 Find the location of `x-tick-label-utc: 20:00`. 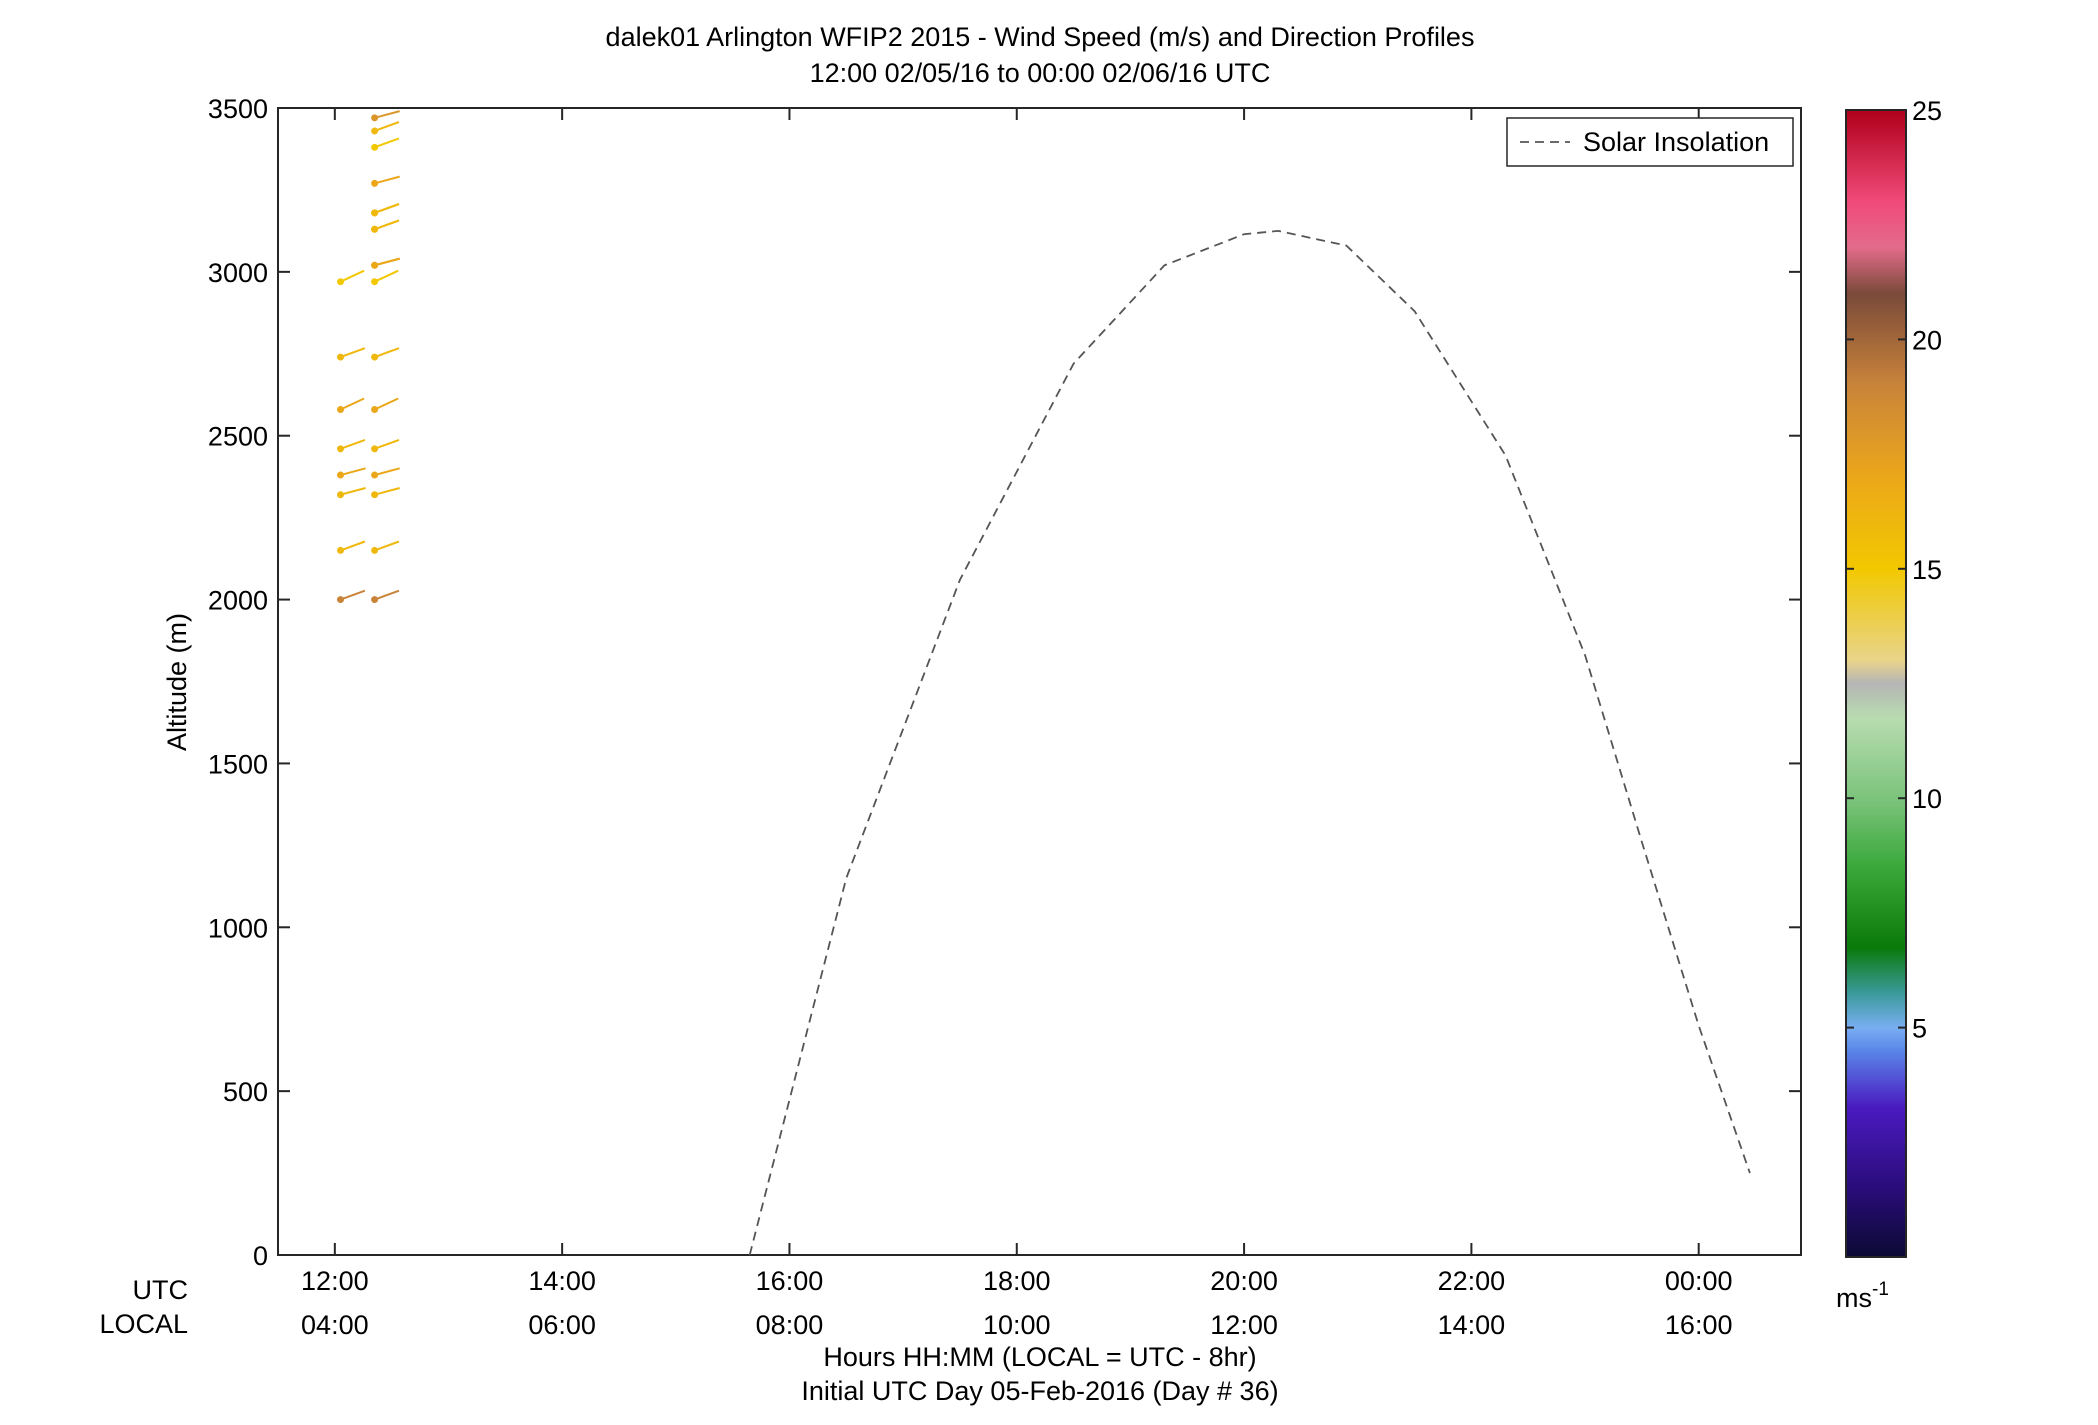

x-tick-label-utc: 20:00 is located at coordinates (1244, 1281).